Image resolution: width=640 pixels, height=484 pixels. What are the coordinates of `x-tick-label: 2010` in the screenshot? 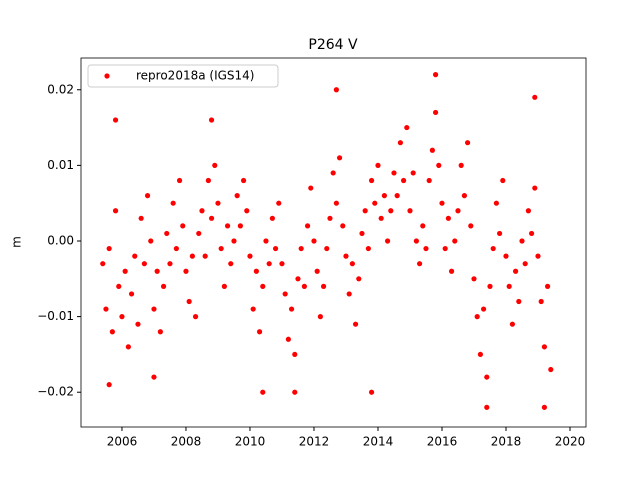 It's located at (250, 442).